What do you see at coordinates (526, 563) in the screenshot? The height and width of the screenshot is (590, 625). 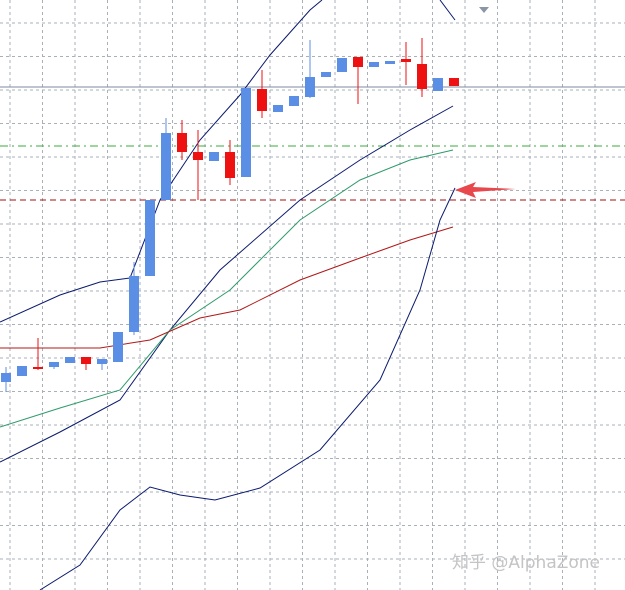 I see `watermark: 知乎 @AlphaZone` at bounding box center [526, 563].